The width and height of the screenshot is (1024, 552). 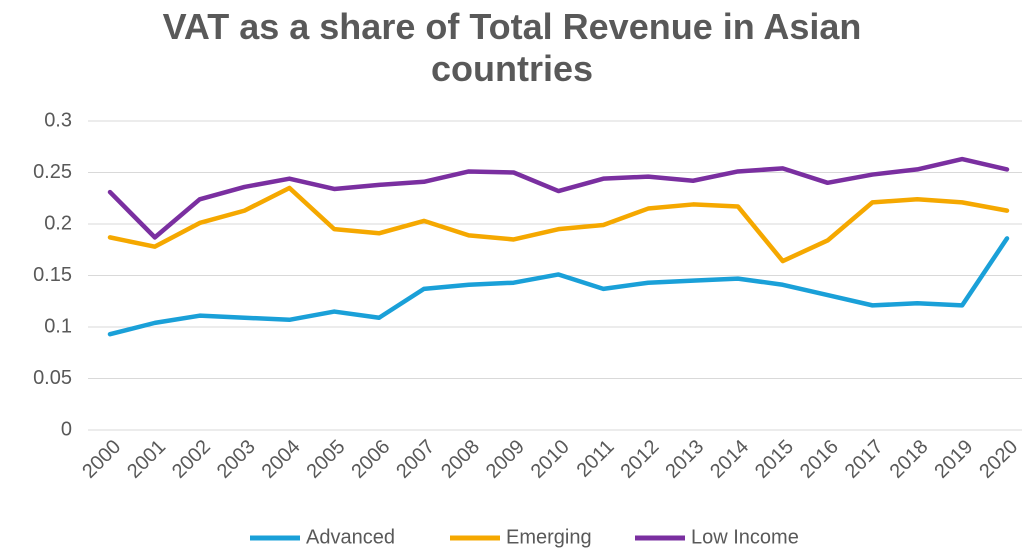 What do you see at coordinates (774, 459) in the screenshot?
I see `x-tick-label: 2015` at bounding box center [774, 459].